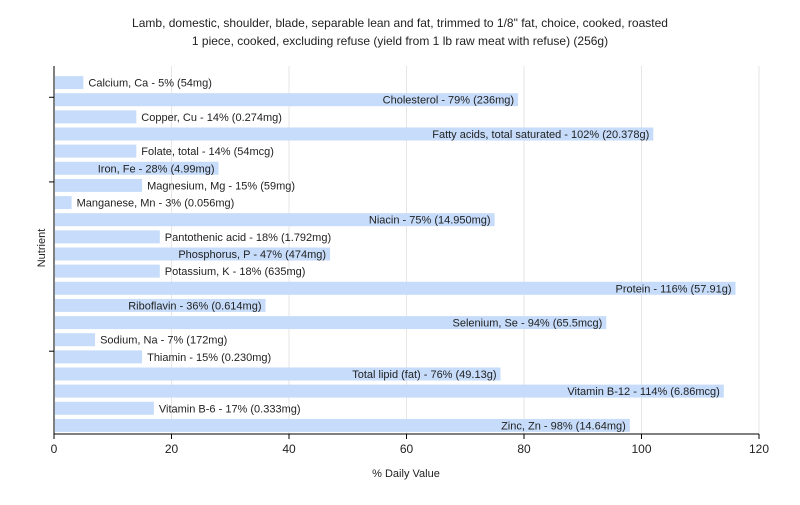 The image size is (800, 505). Describe the element at coordinates (156, 169) in the screenshot. I see `bar-label: Iron, Fe - 28% (4.99mg)` at that location.